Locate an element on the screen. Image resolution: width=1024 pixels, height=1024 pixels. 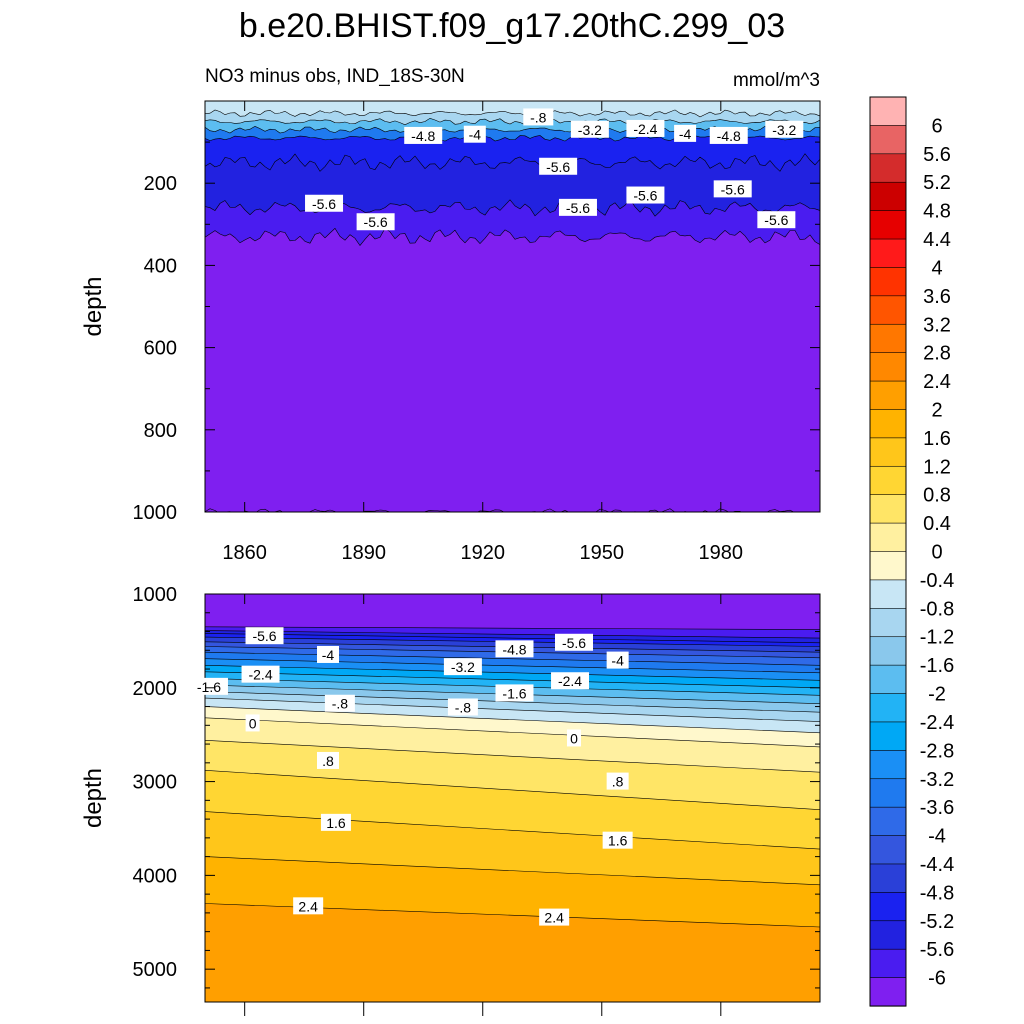
colorbar-label: -0.8 is located at coordinates (937, 609).